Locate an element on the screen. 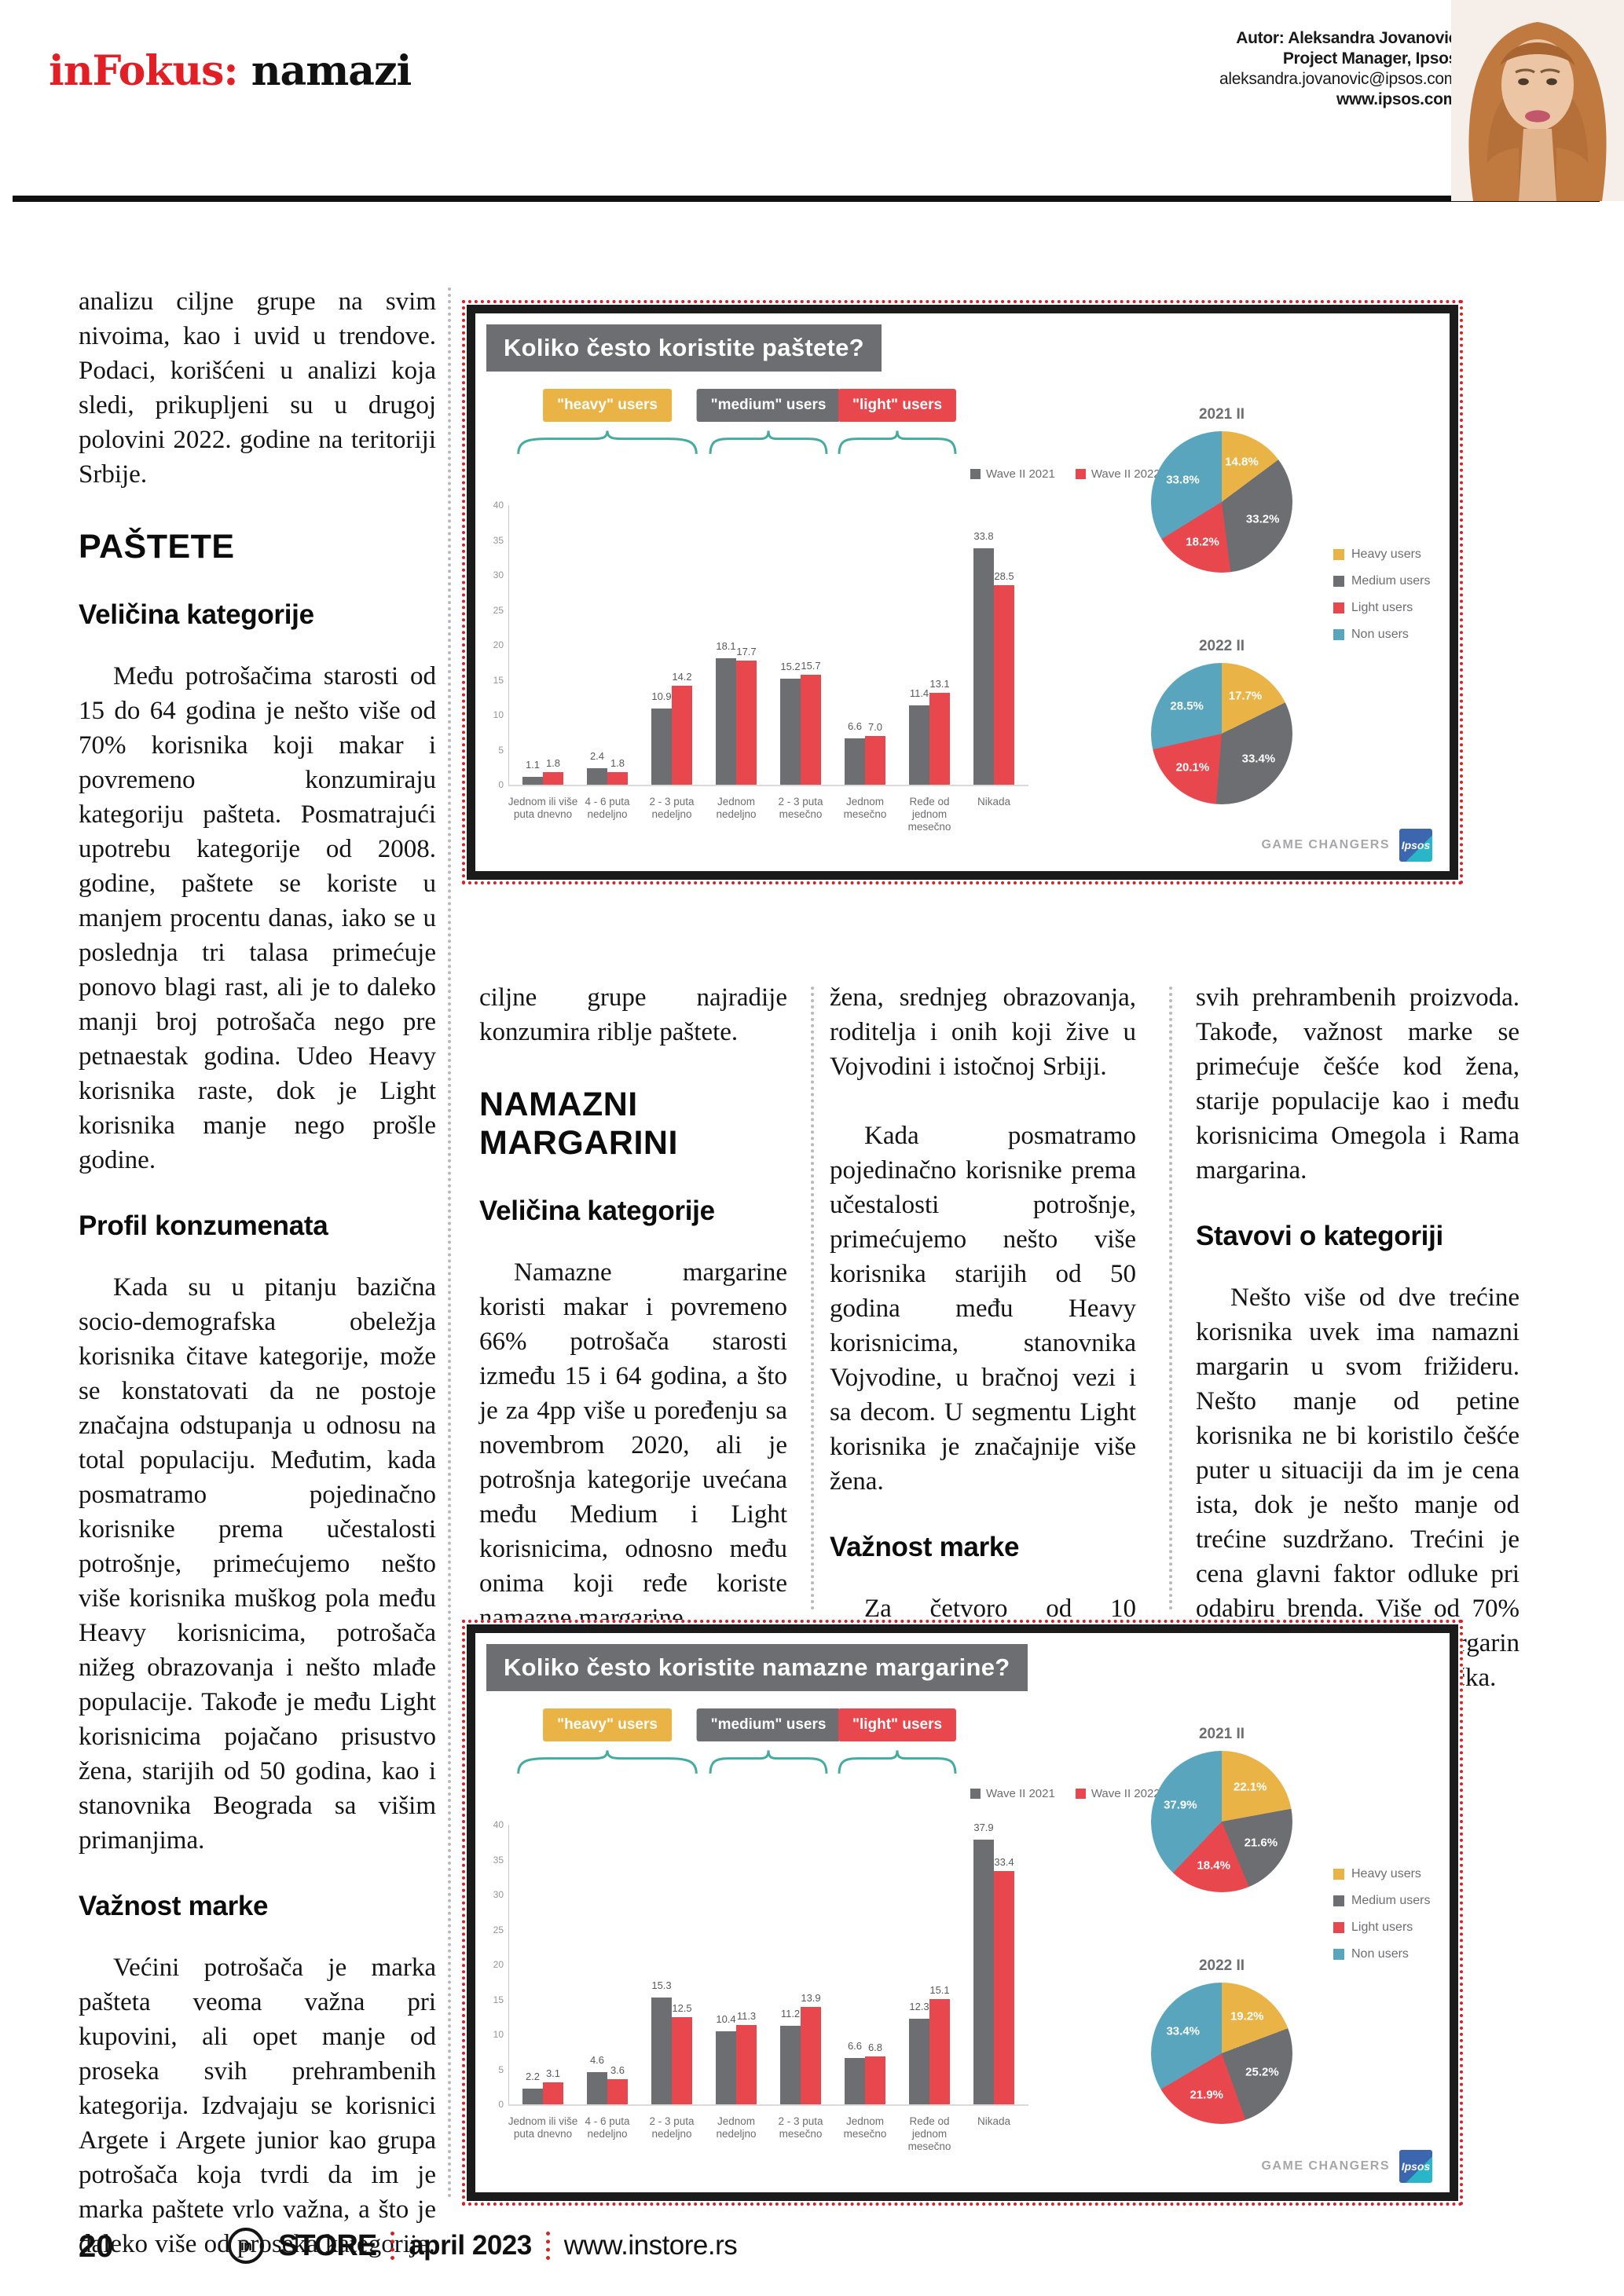 Image resolution: width=1624 pixels, height=2296 pixels. legend-item: Wave II 2021 is located at coordinates (1012, 474).